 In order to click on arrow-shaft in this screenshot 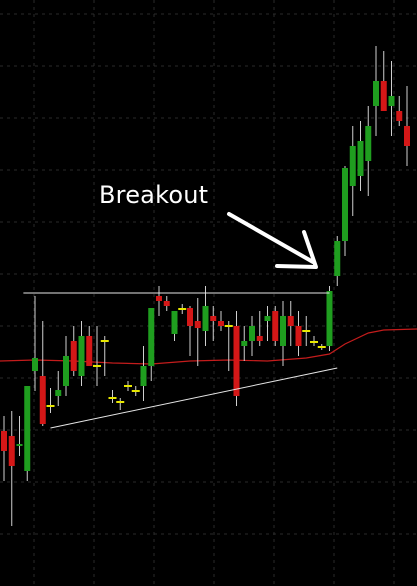, I will do `click(271, 238)`.